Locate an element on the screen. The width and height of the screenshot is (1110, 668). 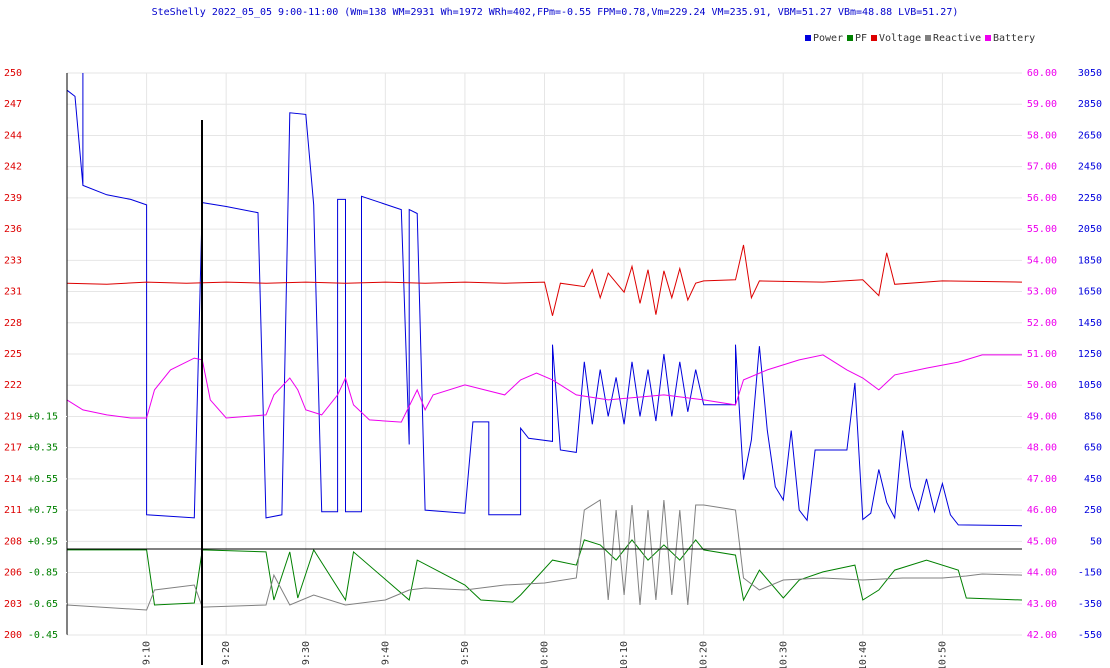
x-tick-label: 10:00 is located at coordinates (545, 654).